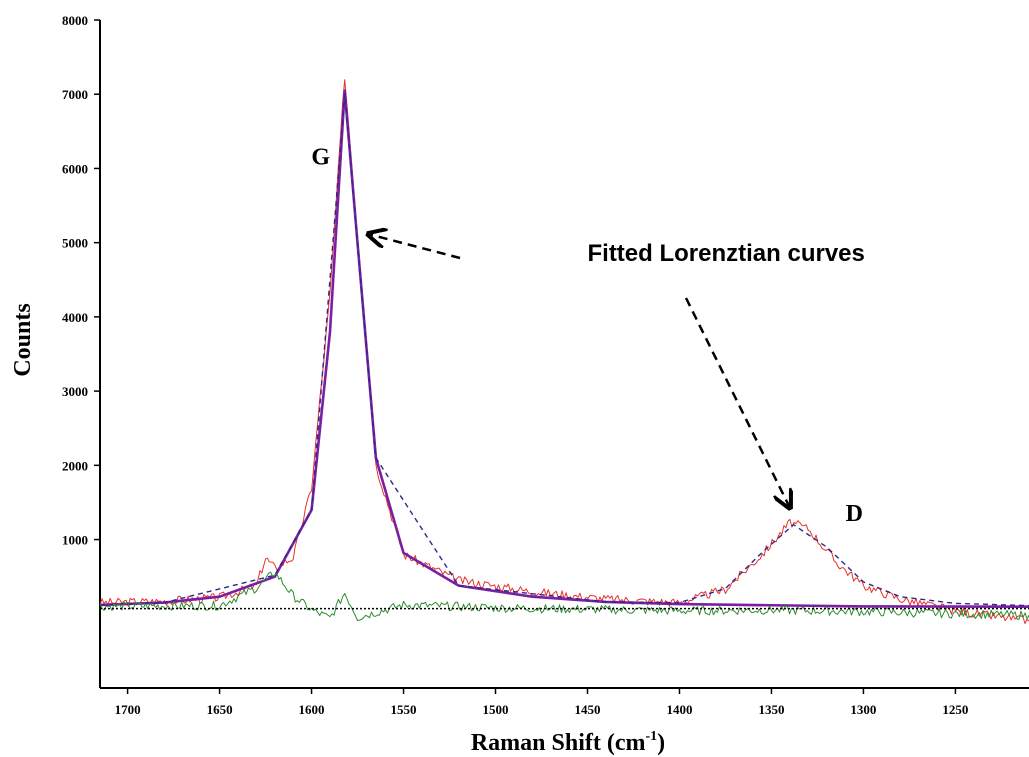 The height and width of the screenshot is (757, 1029). I want to click on x-tick-label: 1300, so click(863, 709).